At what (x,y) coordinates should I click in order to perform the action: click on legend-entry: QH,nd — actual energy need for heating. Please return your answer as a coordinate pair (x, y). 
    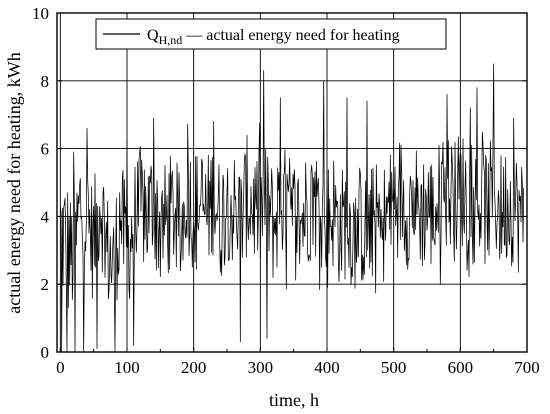
    Looking at the image, I should click on (273, 37).